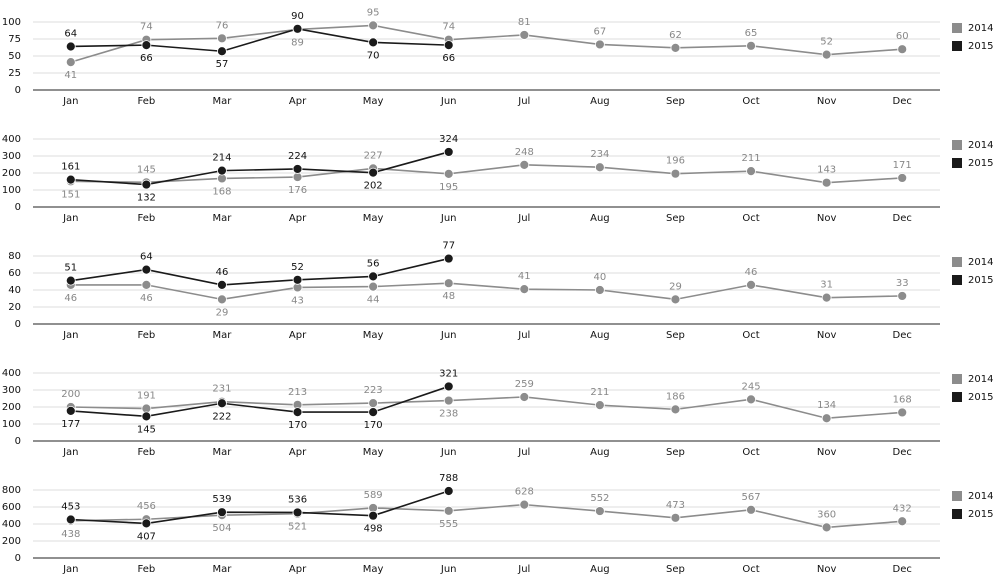 The height and width of the screenshot is (577, 1000). What do you see at coordinates (146, 298) in the screenshot?
I see `data-label: 46` at bounding box center [146, 298].